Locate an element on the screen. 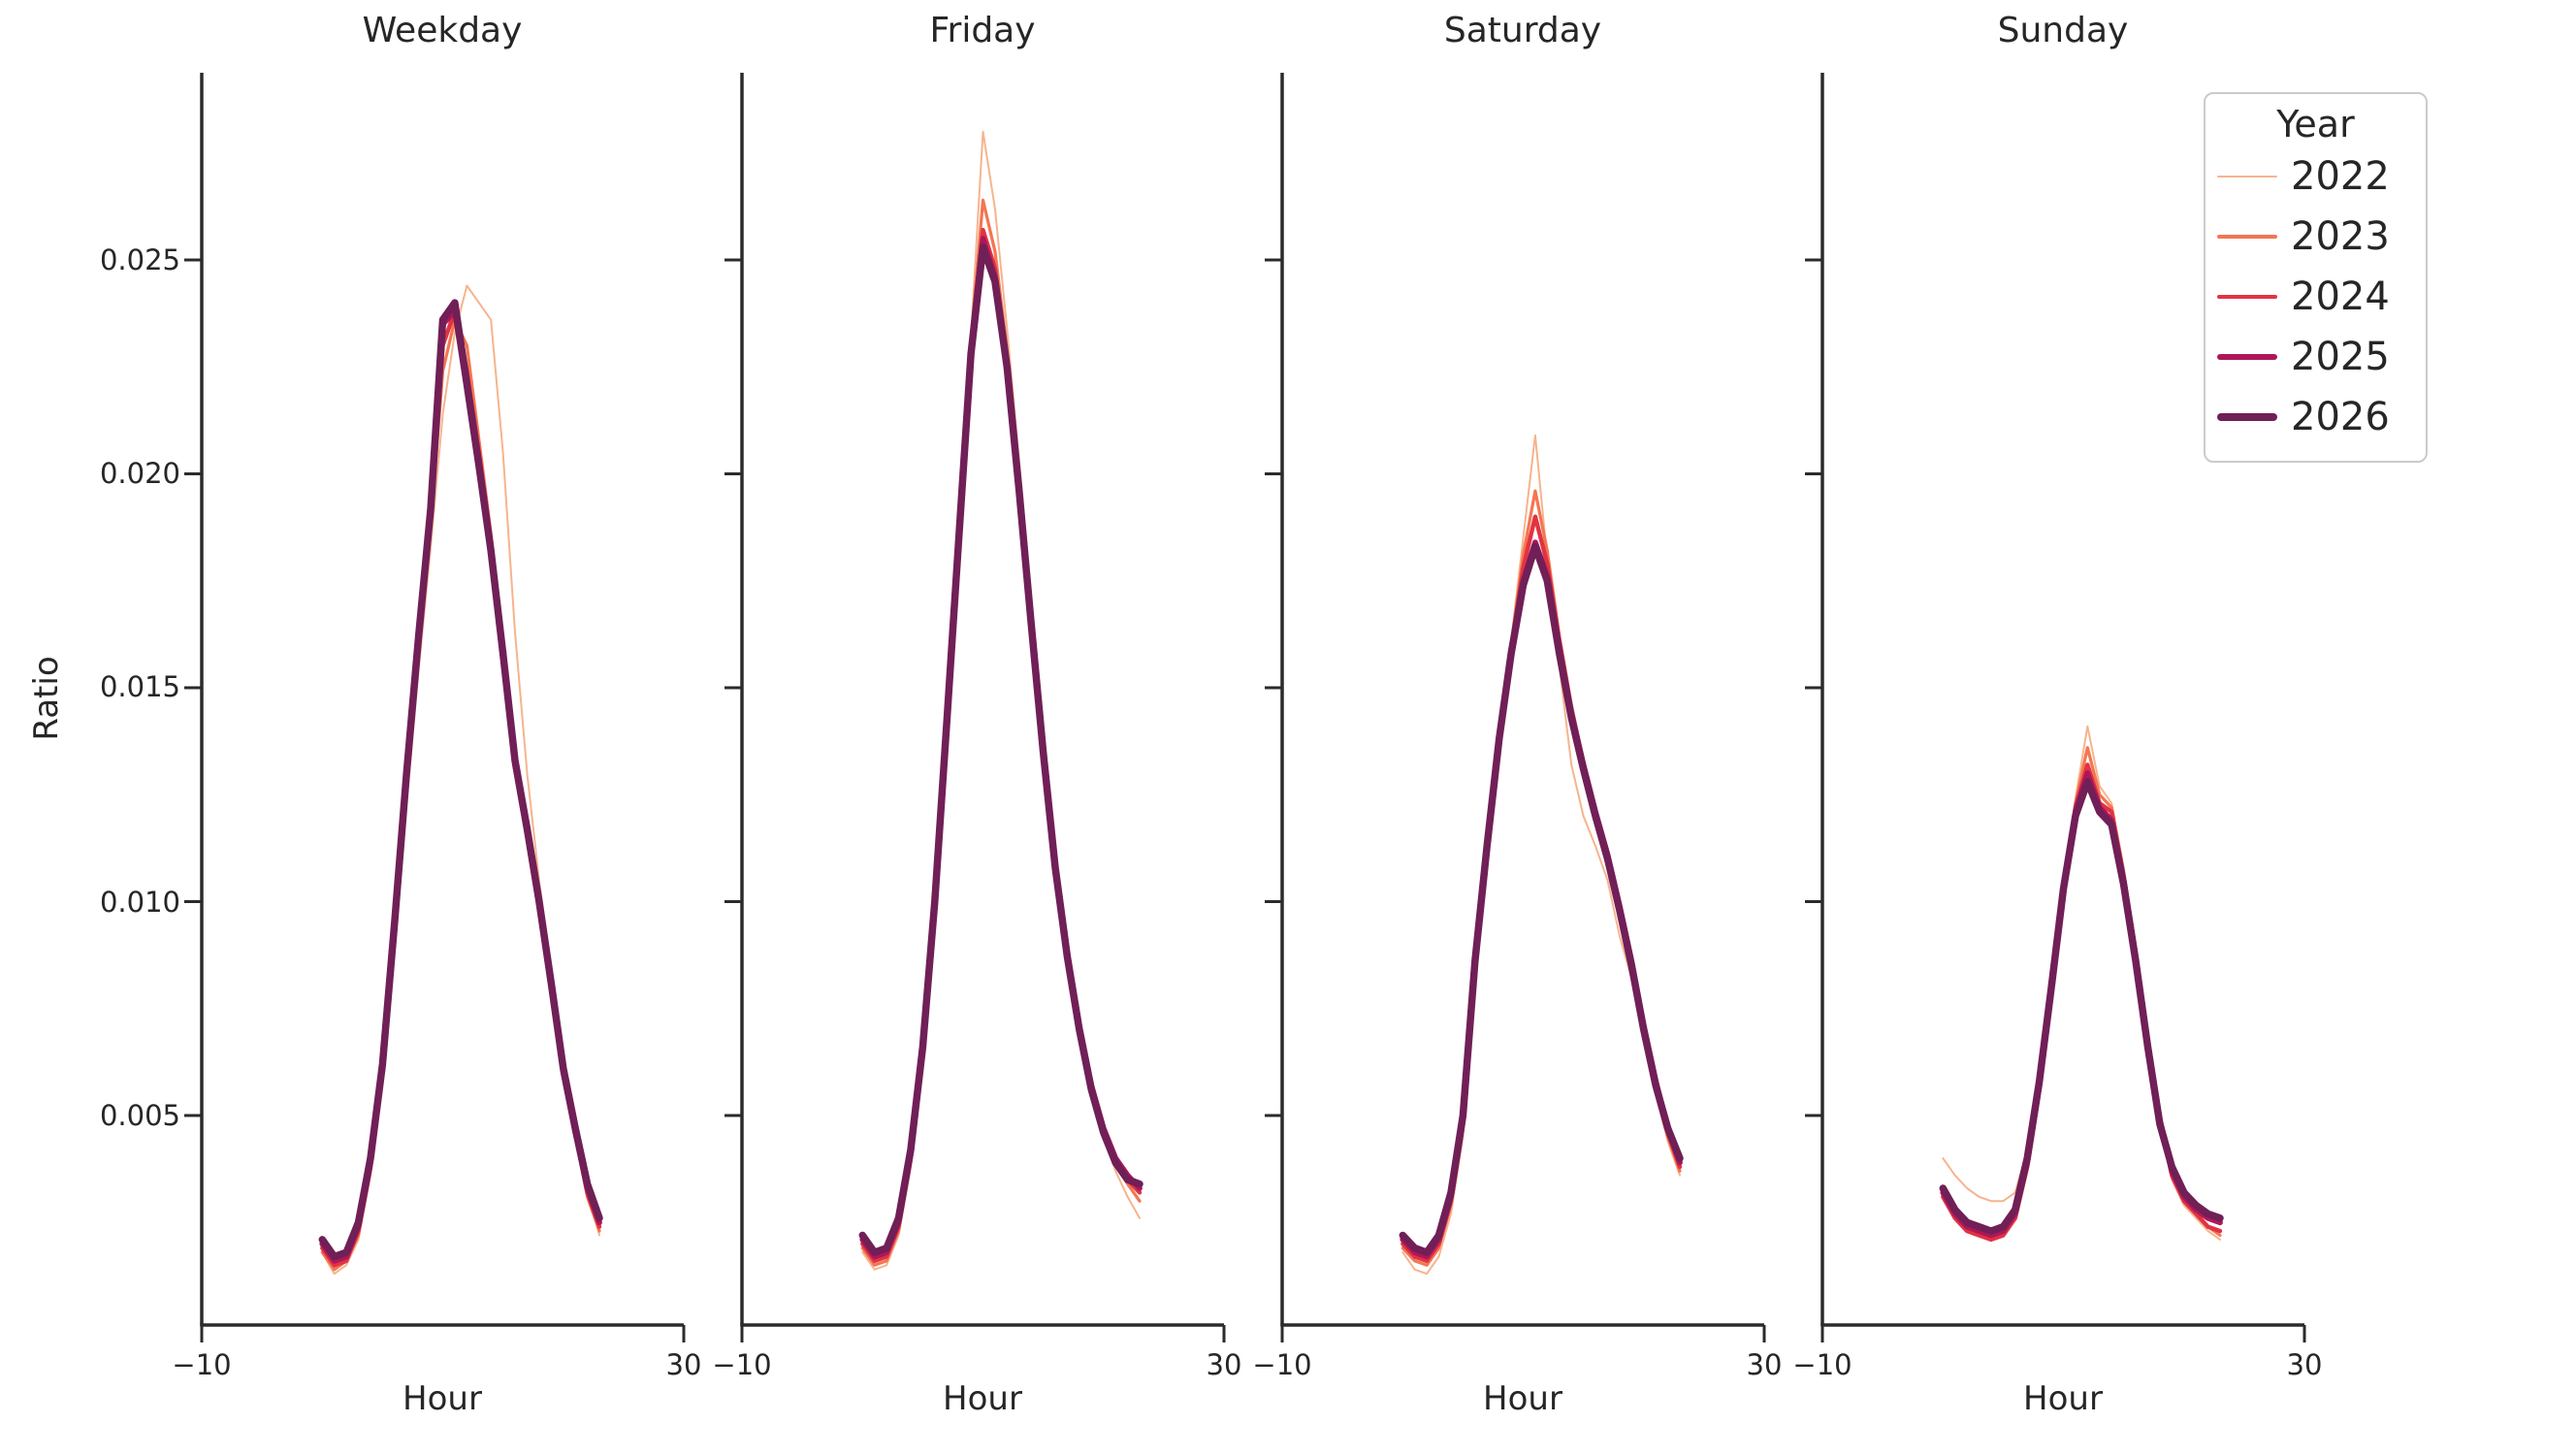  legend-label-2026: 2026 is located at coordinates (2340, 417).